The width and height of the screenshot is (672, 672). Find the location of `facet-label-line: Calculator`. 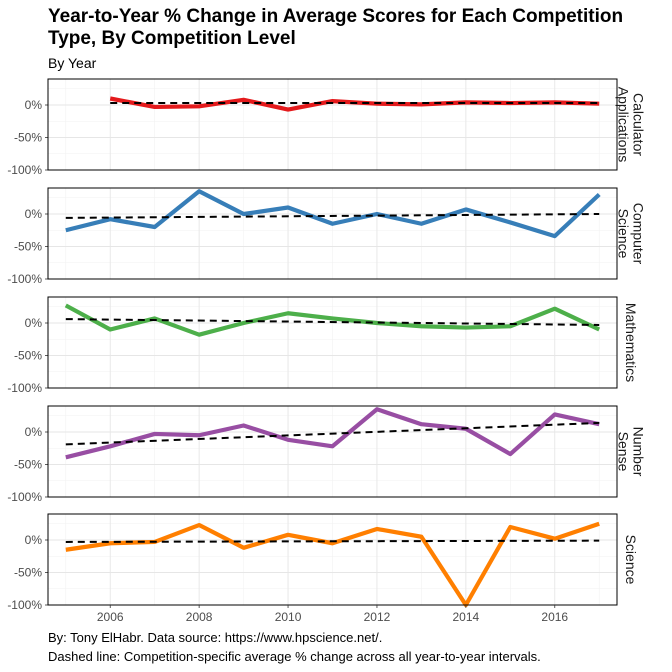

facet-label-line: Calculator is located at coordinates (639, 124).